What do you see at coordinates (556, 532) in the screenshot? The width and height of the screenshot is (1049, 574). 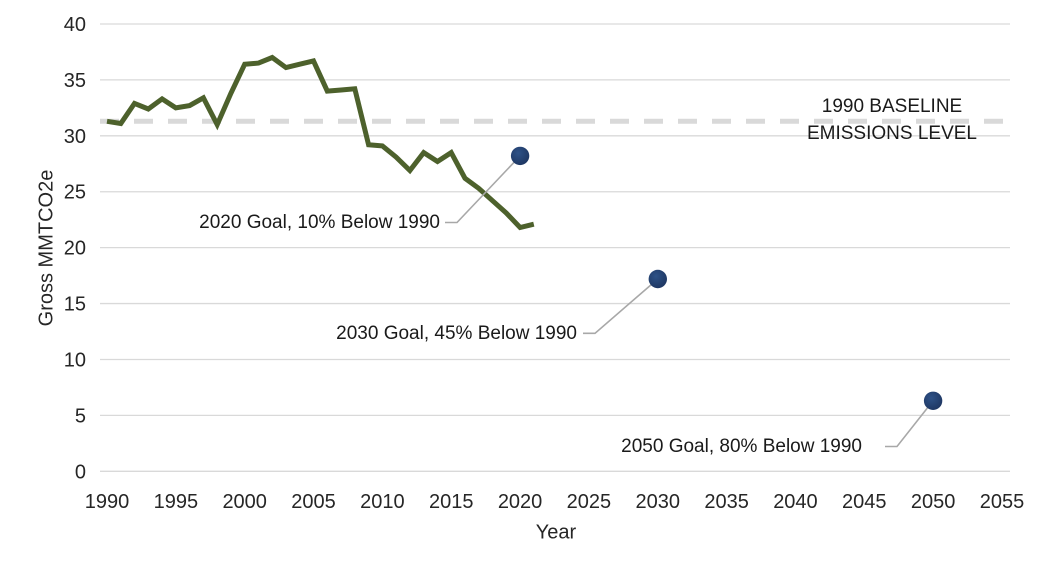 I see `x-axis-title: Year` at bounding box center [556, 532].